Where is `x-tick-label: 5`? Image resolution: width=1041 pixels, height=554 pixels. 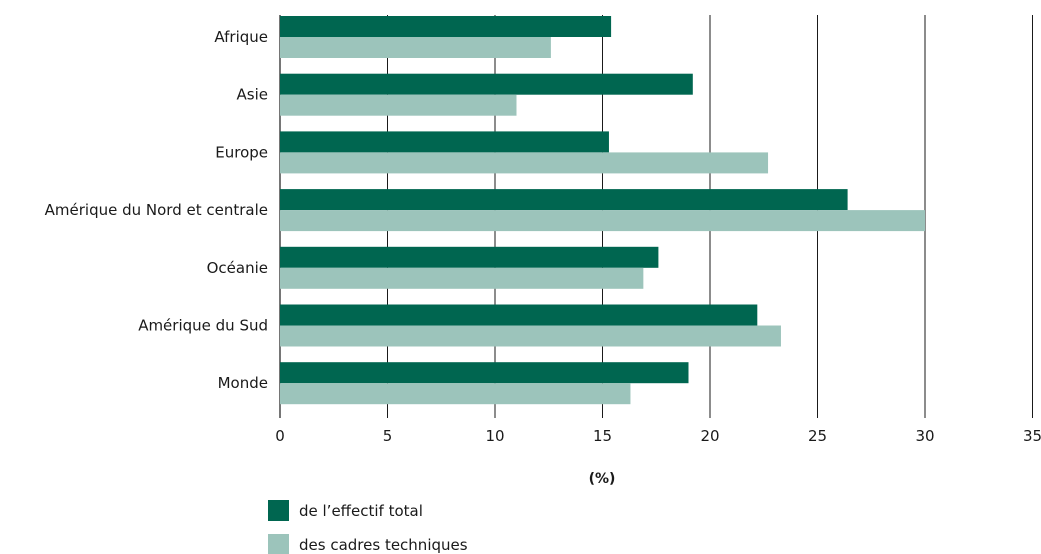
x-tick-label: 5 is located at coordinates (388, 436).